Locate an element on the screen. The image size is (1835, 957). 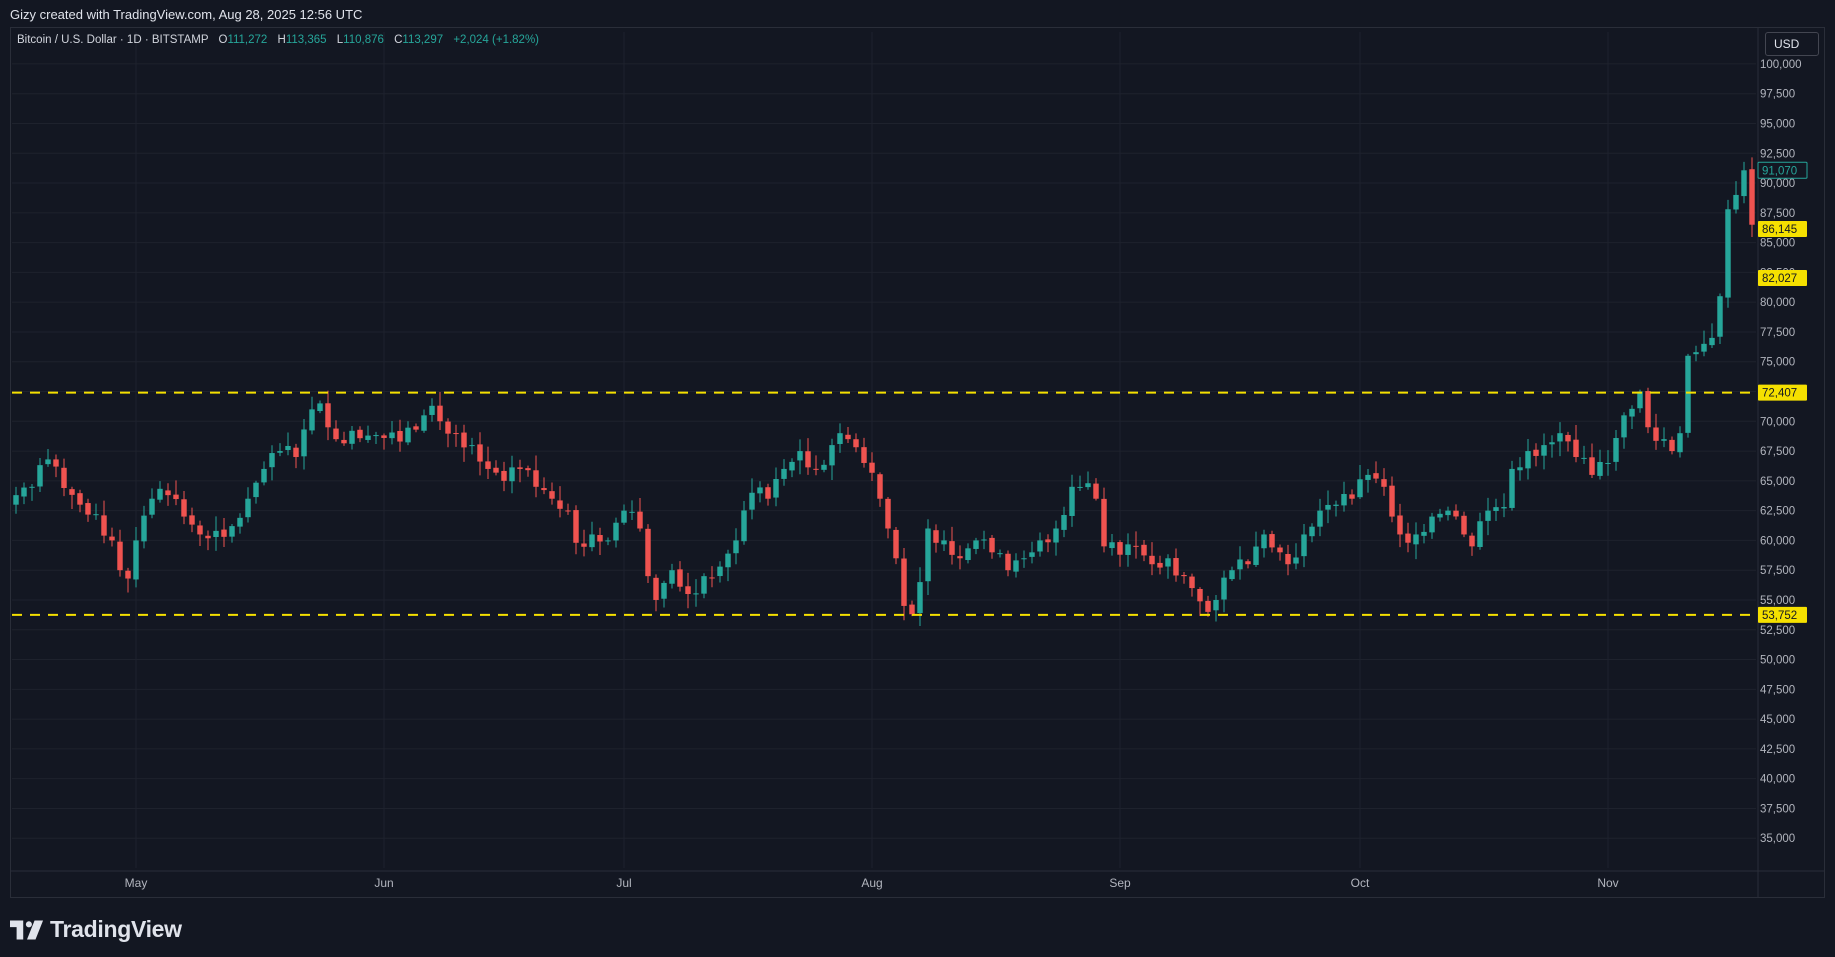
time-tick-label: Jun is located at coordinates (383, 883).